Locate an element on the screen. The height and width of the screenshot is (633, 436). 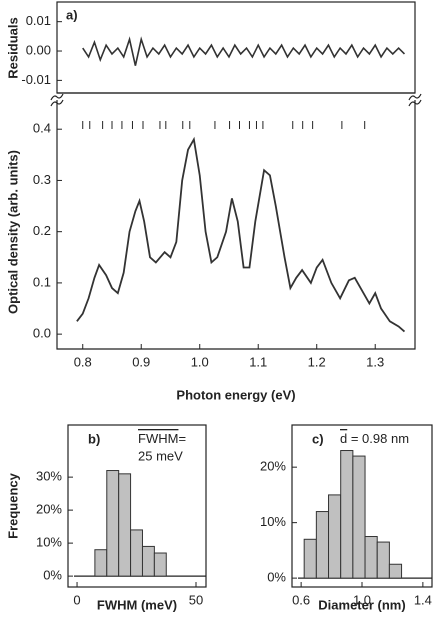
y-tick-label: 0.3 is located at coordinates (42, 179).